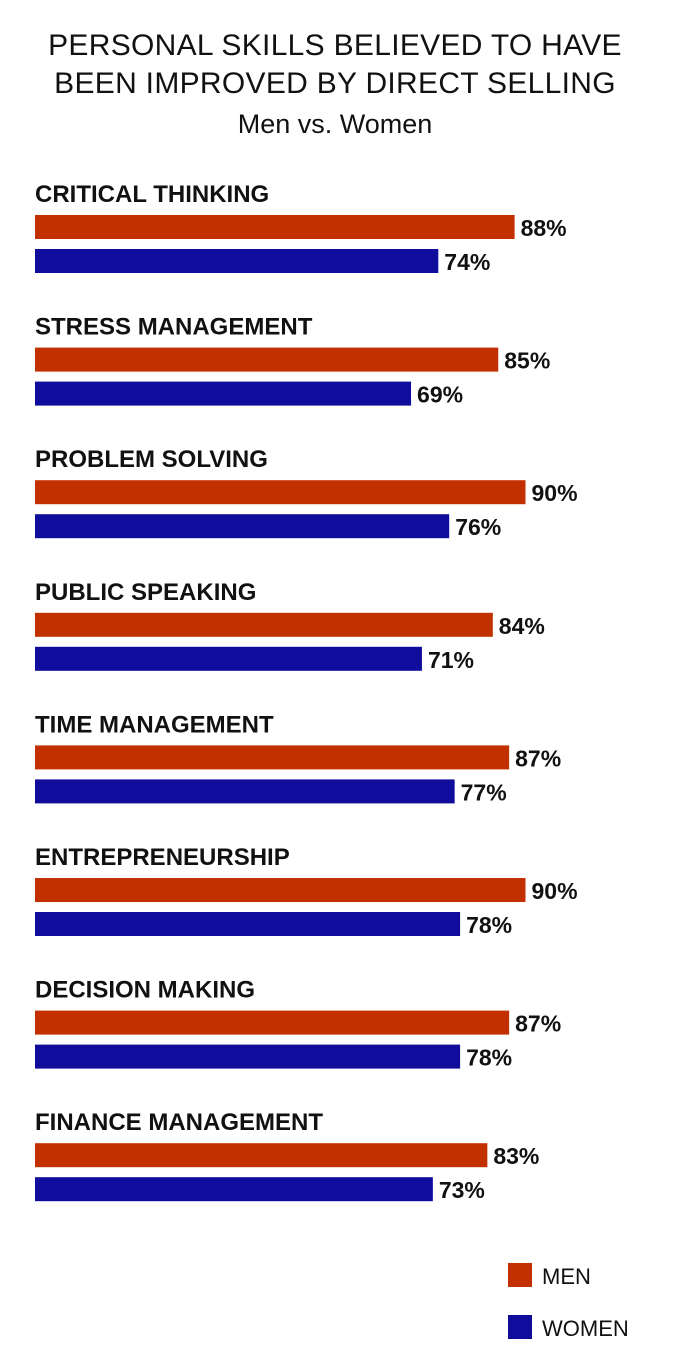  I want to click on legend: MEN WOMEN, so click(568, 1302).